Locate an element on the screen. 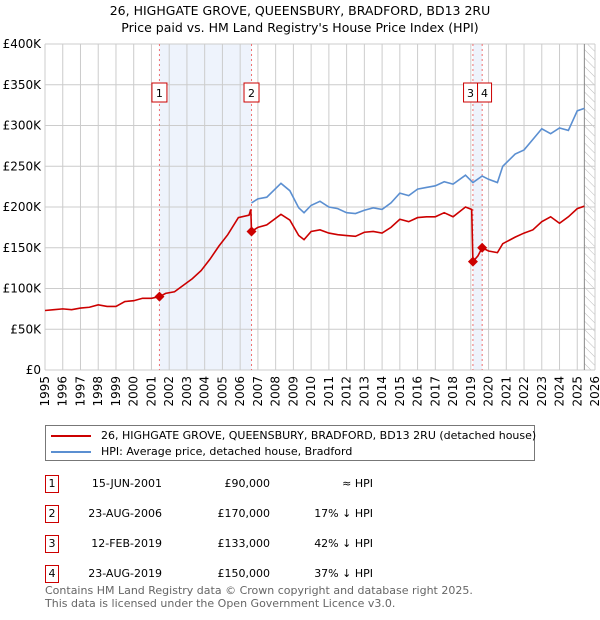 The width and height of the screenshot is (600, 620). blue-line-swatch is located at coordinates (71, 451).